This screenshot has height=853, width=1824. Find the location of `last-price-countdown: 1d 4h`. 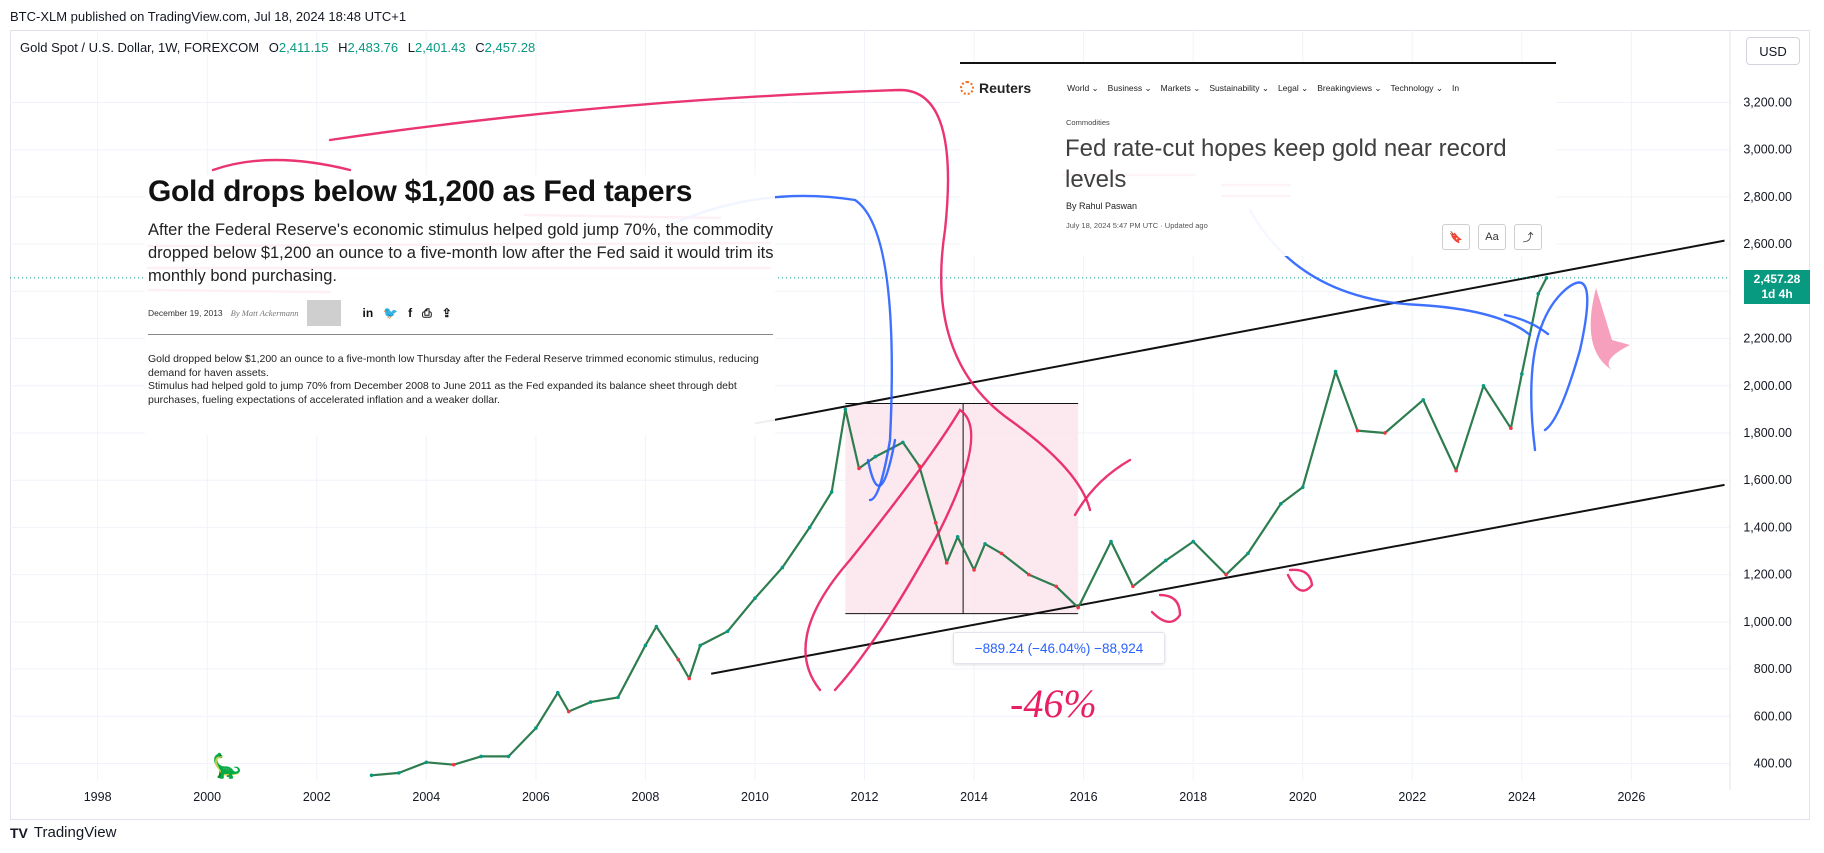

last-price-countdown: 1d 4h is located at coordinates (1777, 294).